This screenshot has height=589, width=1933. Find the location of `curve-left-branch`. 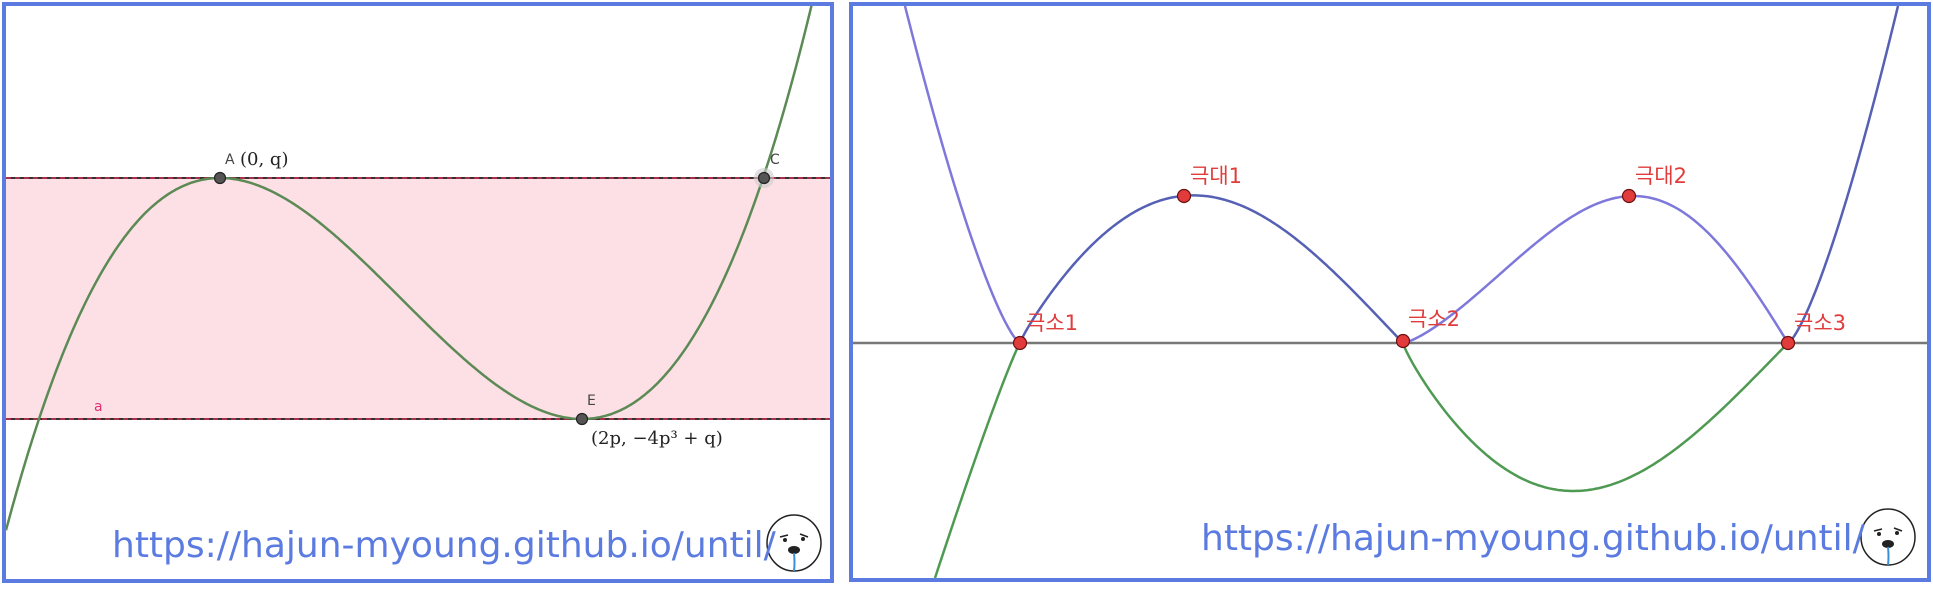

curve-left-branch is located at coordinates (962, 175).